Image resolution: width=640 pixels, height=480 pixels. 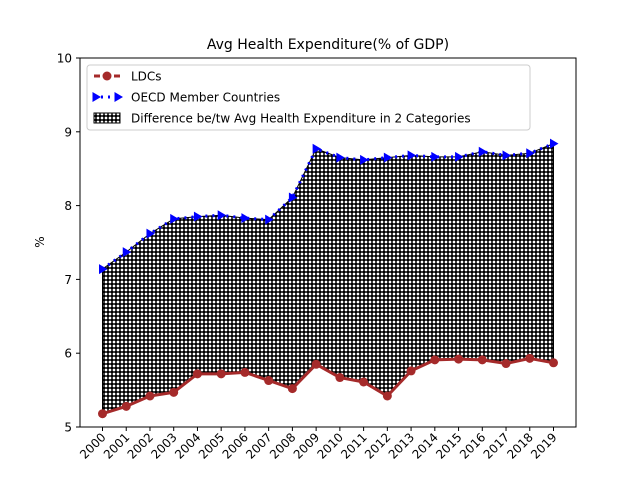 What do you see at coordinates (163, 445) in the screenshot?
I see `x-tick-label: 2003` at bounding box center [163, 445].